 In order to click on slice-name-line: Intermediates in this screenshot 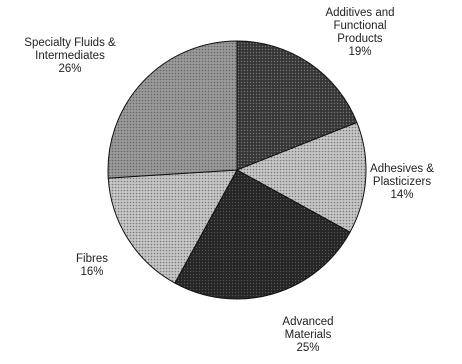, I will do `click(70, 56)`.